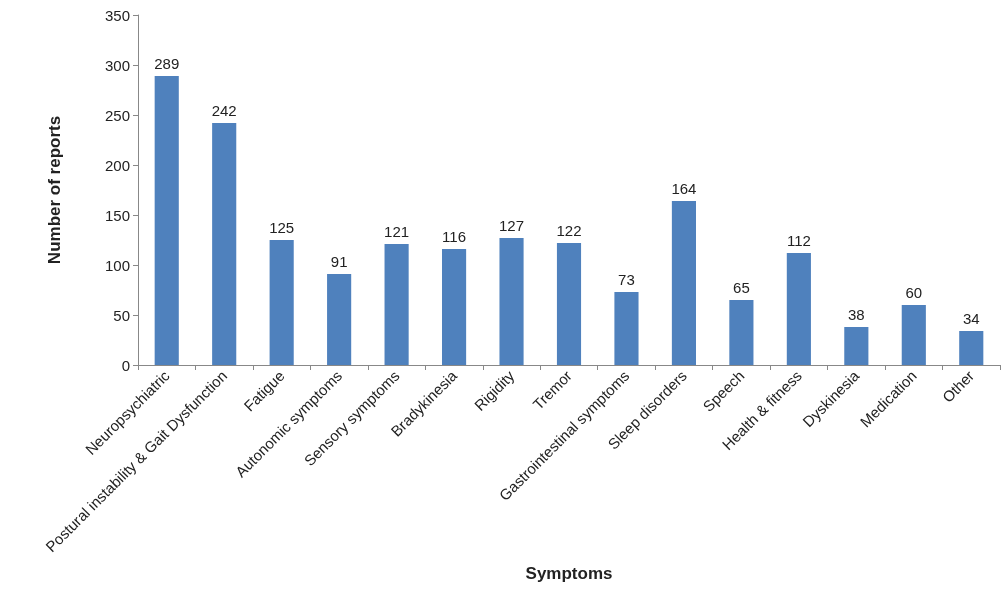  Describe the element at coordinates (167, 63) in the screenshot. I see `data-label: 289` at that location.